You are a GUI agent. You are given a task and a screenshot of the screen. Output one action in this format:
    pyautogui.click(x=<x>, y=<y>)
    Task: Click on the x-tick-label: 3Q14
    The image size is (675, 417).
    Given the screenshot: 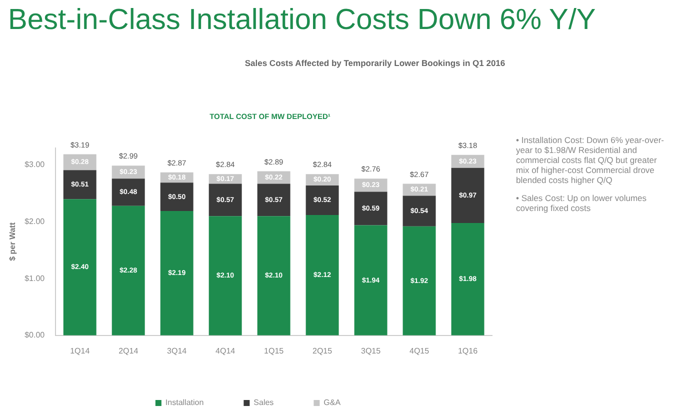 What is the action you would take?
    pyautogui.click(x=177, y=351)
    